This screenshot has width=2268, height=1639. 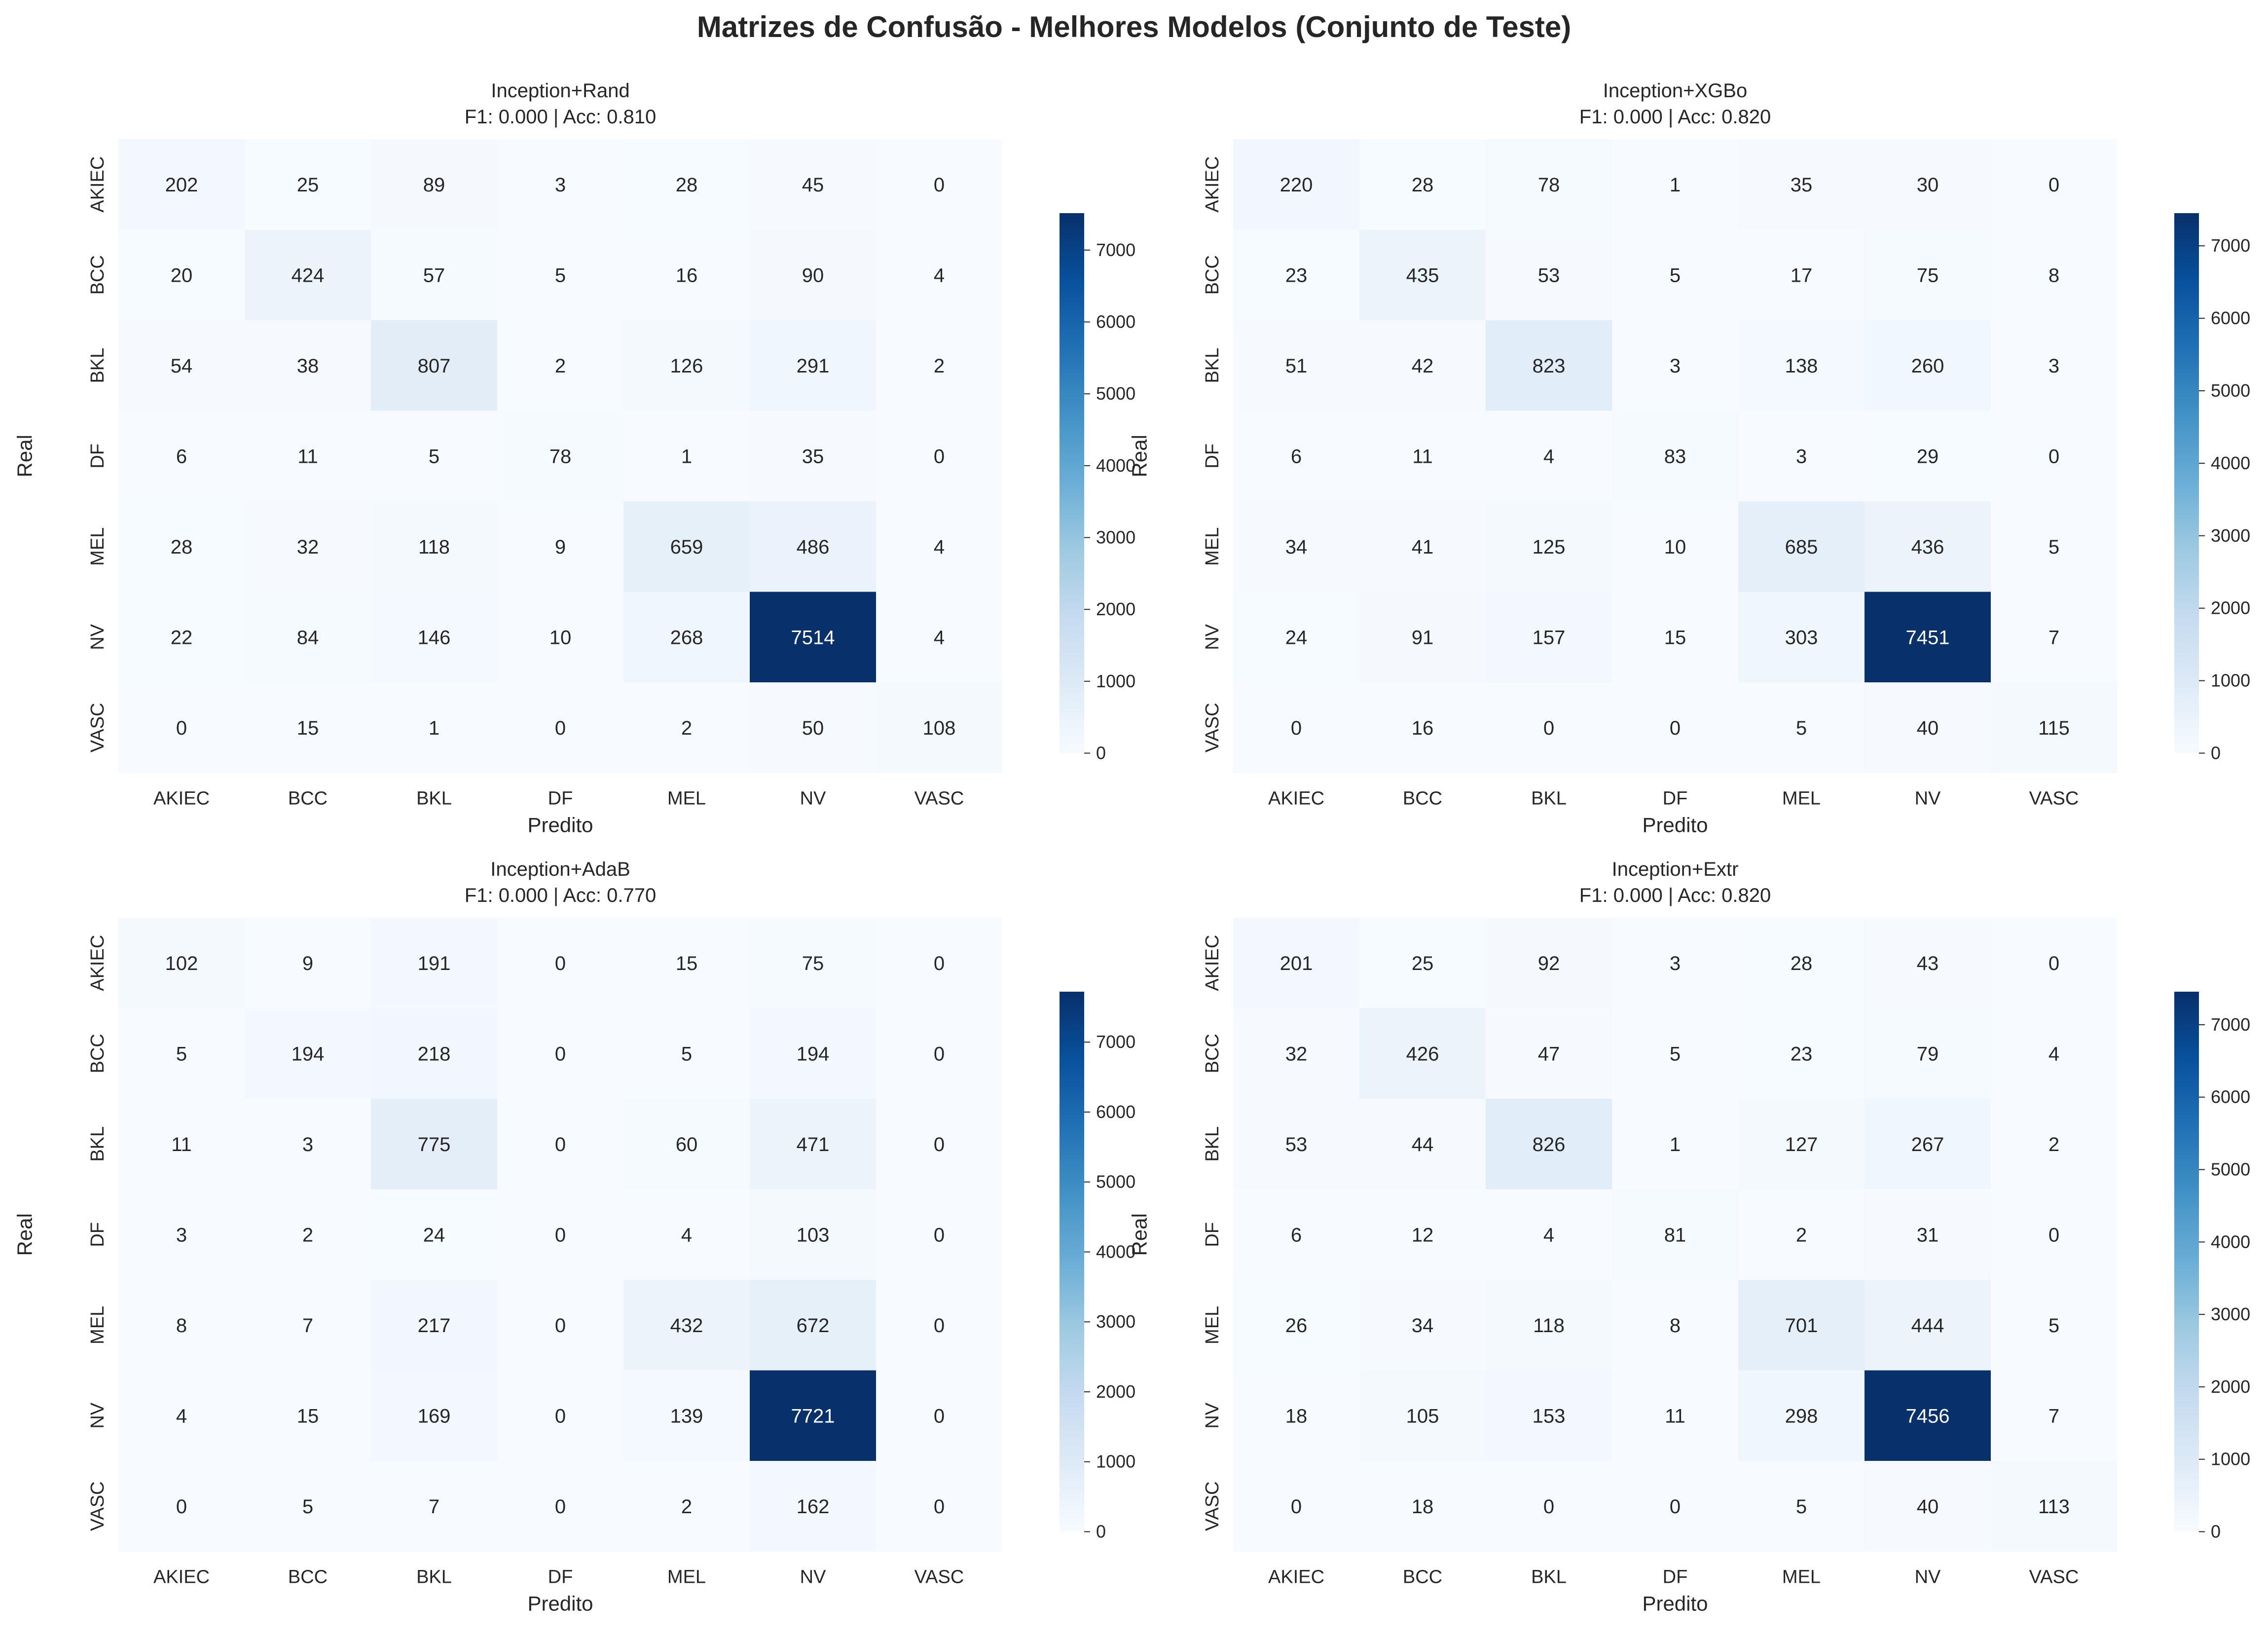 I want to click on cell-value-label: 24, so click(x=1296, y=637).